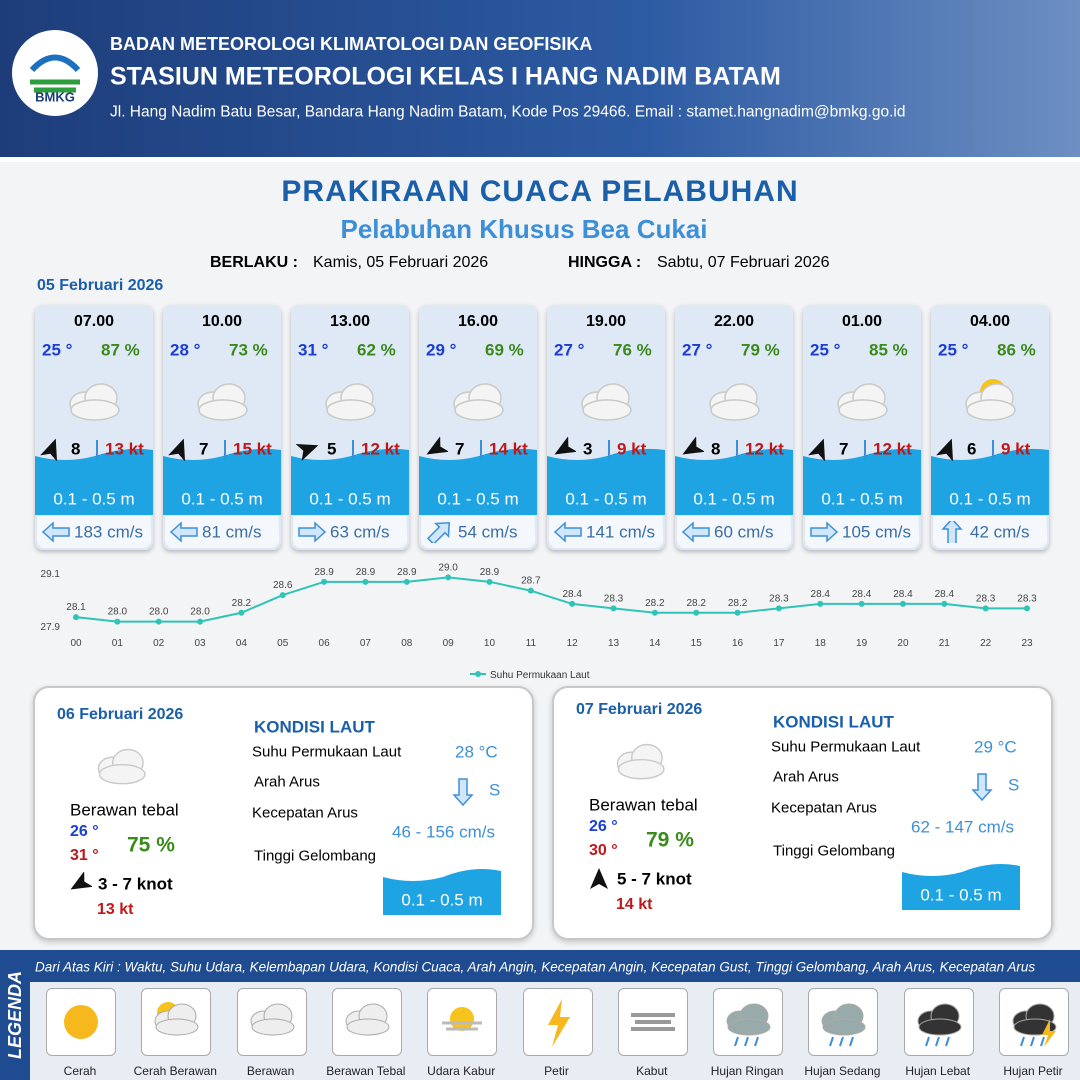  I want to click on wave-band, so click(606, 481).